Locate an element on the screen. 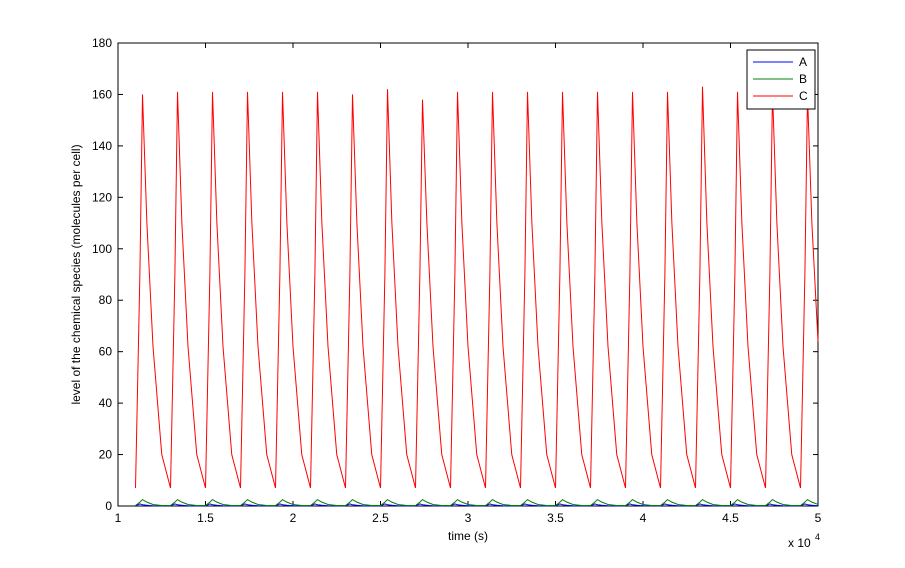  y-tick-label: 60 is located at coordinates (106, 352).